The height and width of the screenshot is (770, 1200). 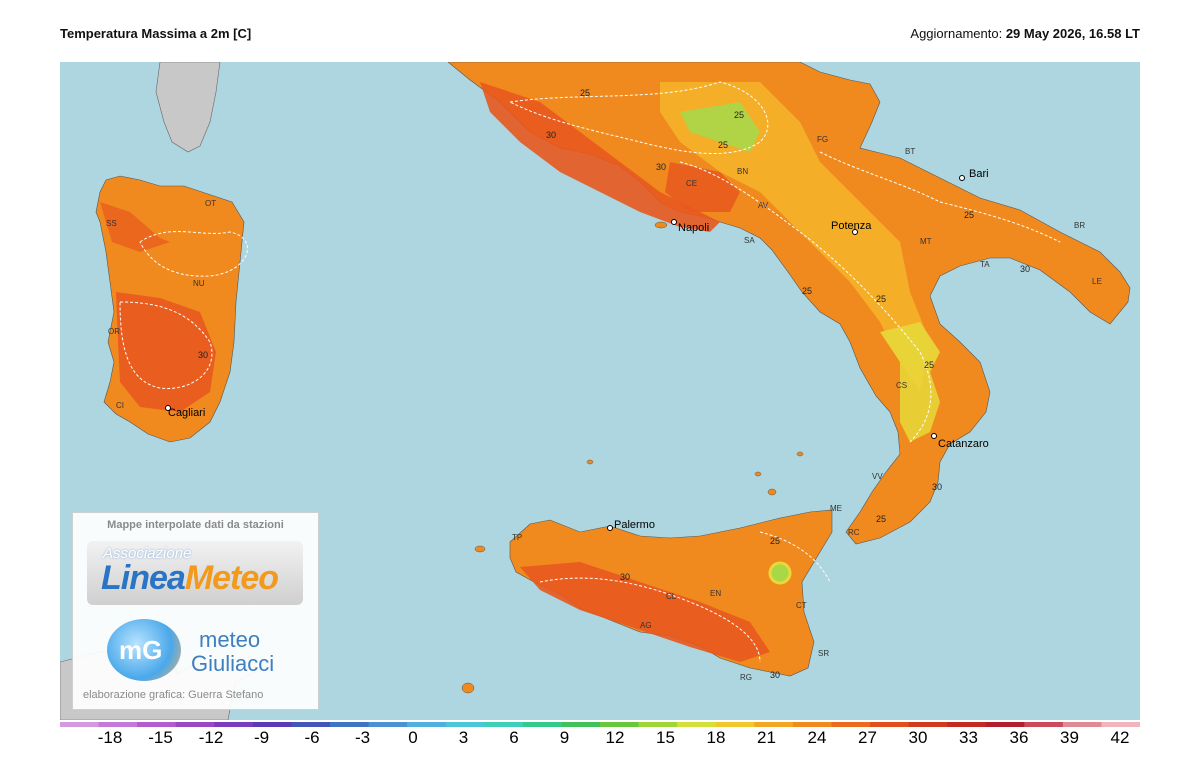 I want to click on colorbar-tick-label: -12, so click(x=211, y=737).